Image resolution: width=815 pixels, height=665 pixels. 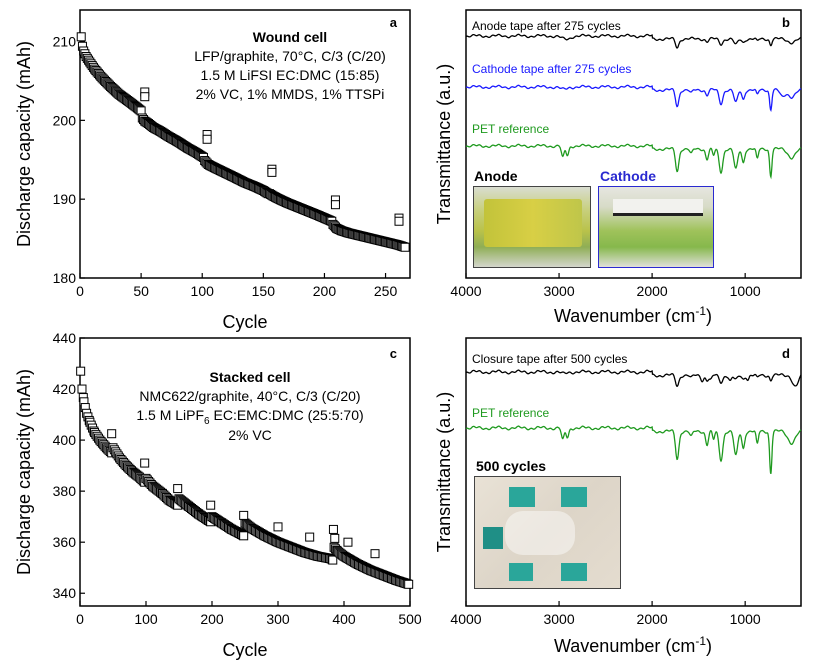 I want to click on photo-label-cathode: Cathode, so click(x=628, y=176).